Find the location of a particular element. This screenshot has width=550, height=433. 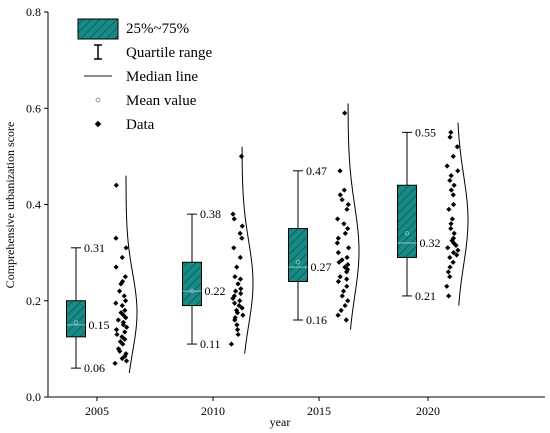

legend-box-swatch is located at coordinates (98, 29).